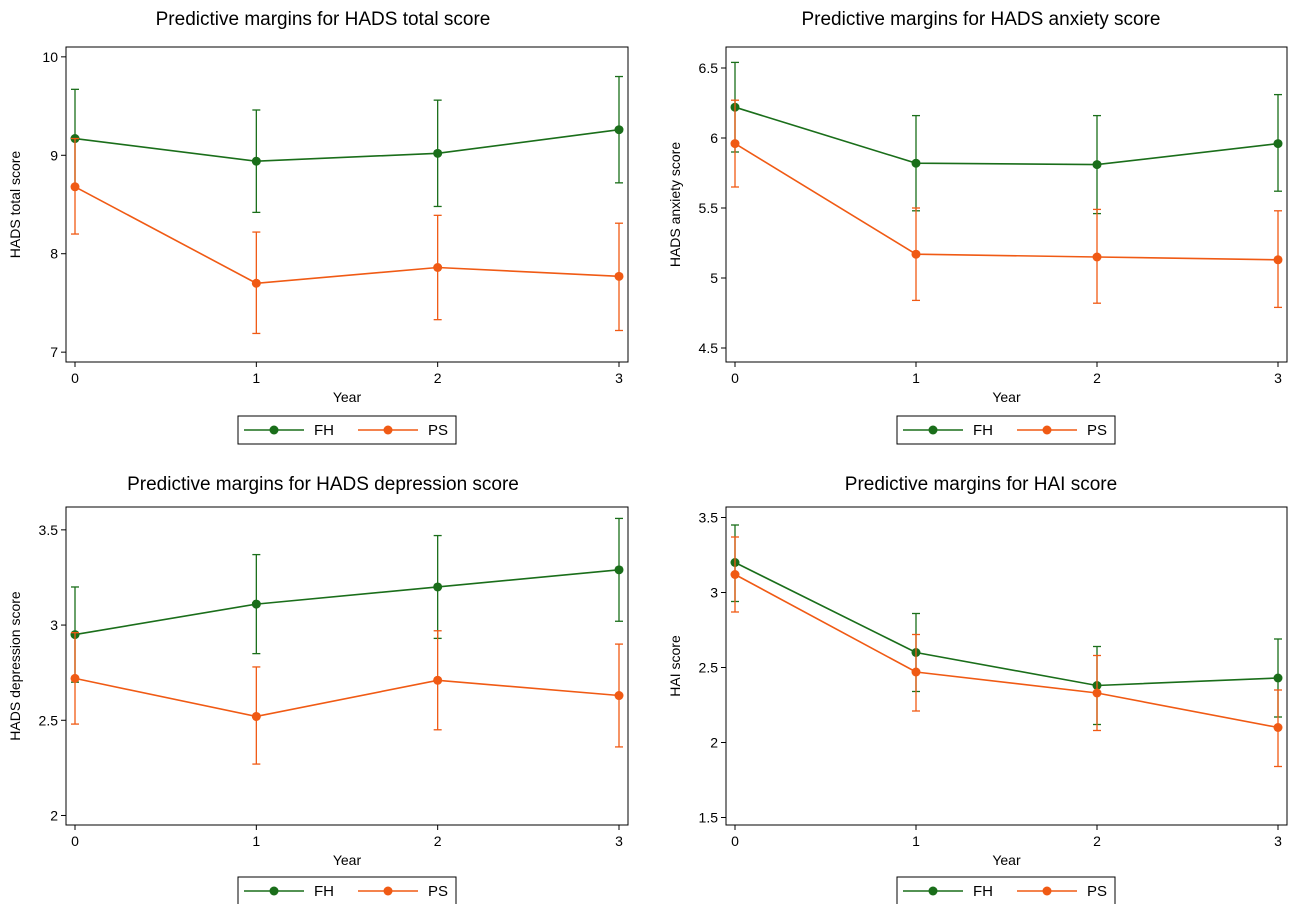  I want to click on y-tick-label: 8, so click(54, 254).